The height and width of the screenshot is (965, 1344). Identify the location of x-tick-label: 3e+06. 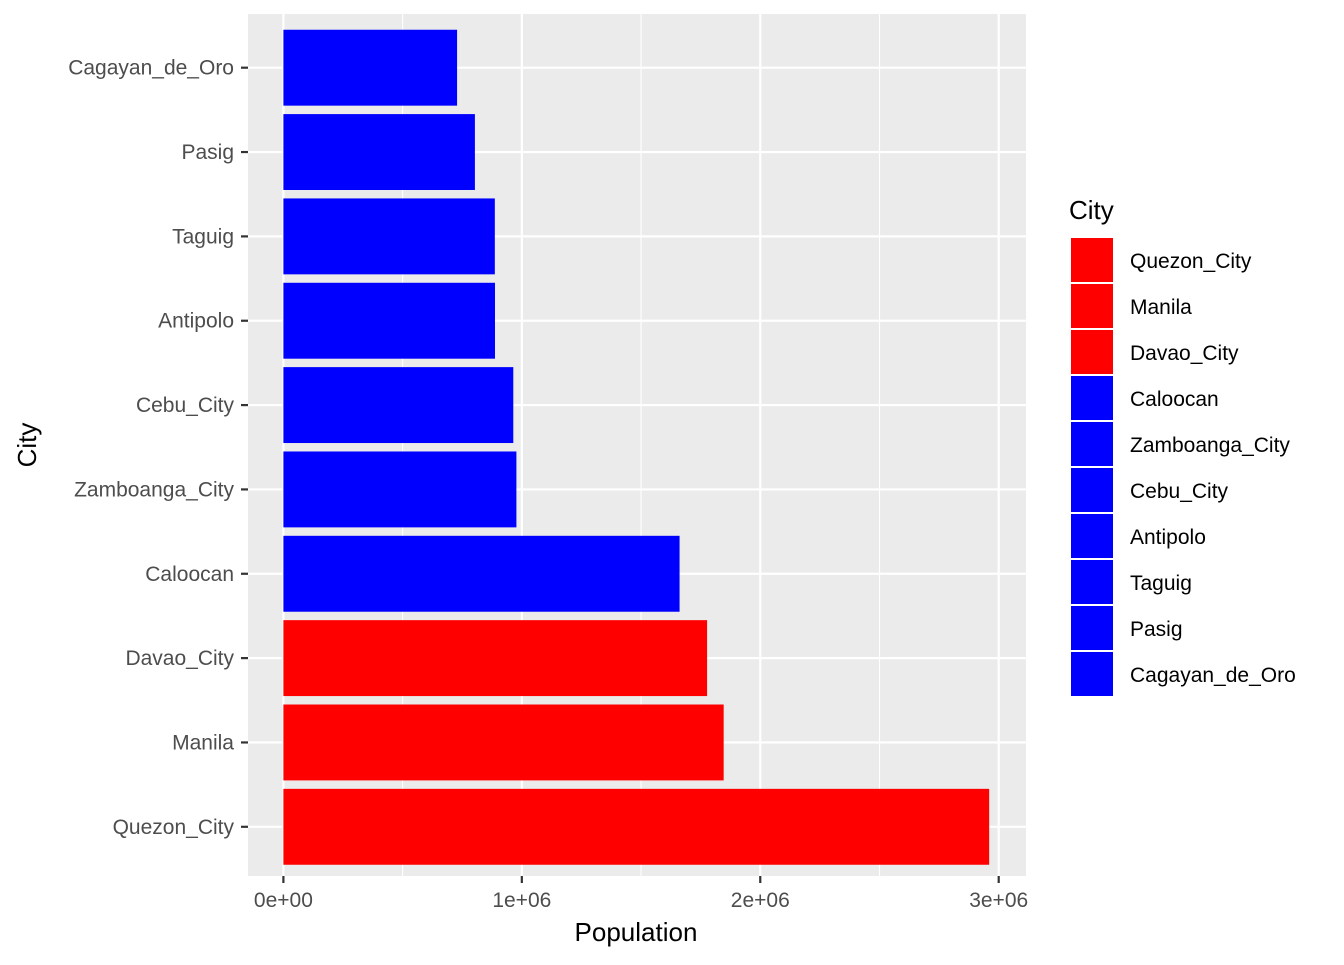
(998, 900).